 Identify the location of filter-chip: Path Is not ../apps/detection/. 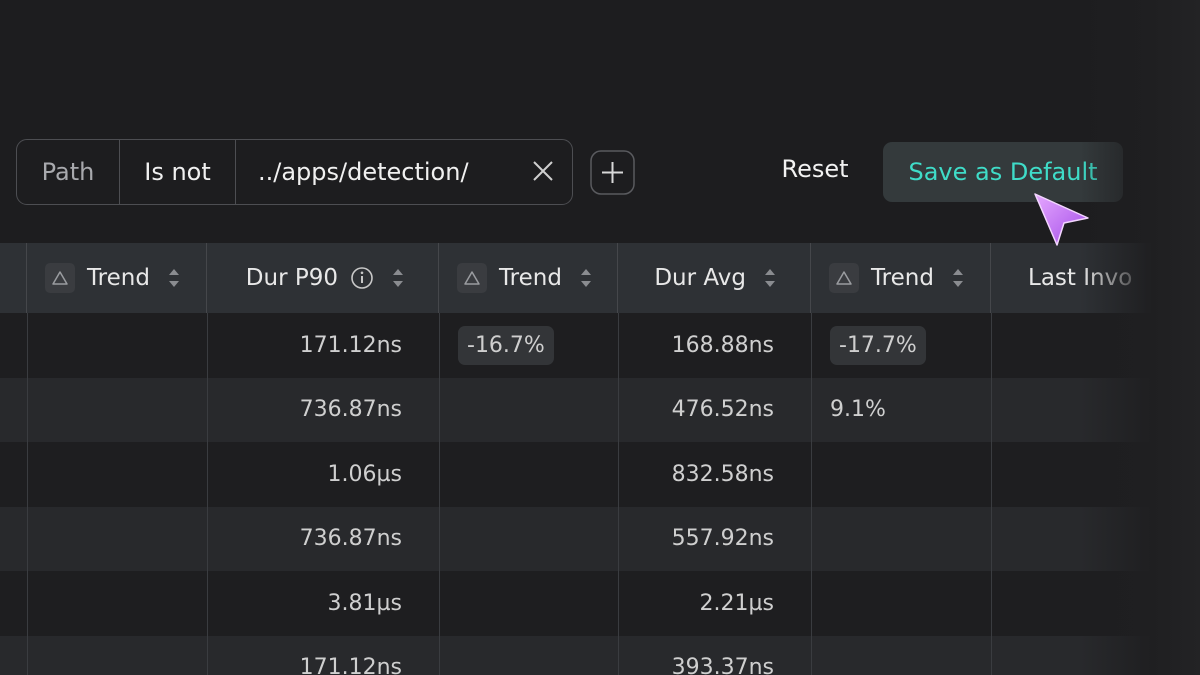
(294, 172).